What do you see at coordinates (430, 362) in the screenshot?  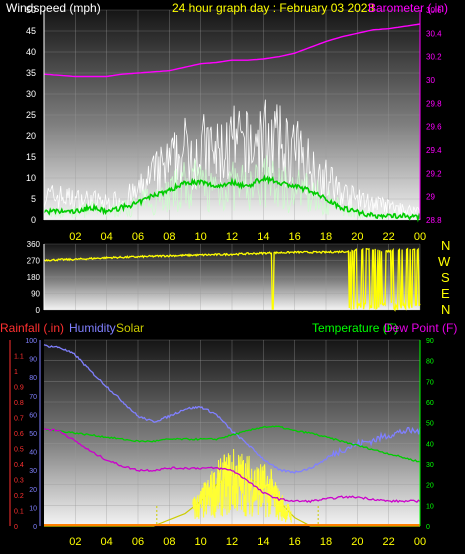 I see `temperature-ytick: 80` at bounding box center [430, 362].